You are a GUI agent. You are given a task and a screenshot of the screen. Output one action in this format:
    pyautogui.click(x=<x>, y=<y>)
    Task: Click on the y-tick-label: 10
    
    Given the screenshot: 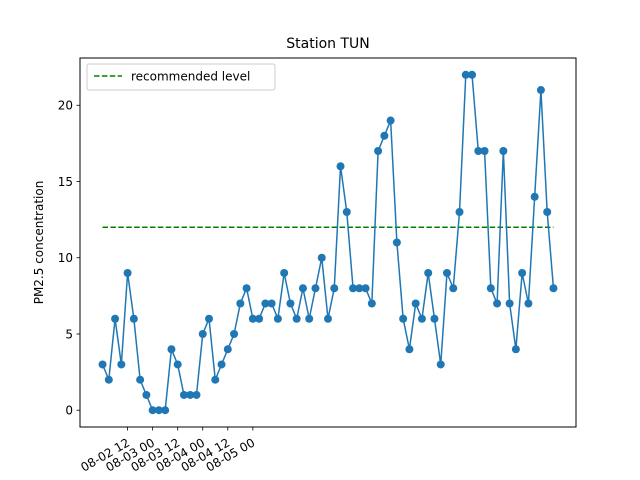 What is the action you would take?
    pyautogui.click(x=65, y=258)
    